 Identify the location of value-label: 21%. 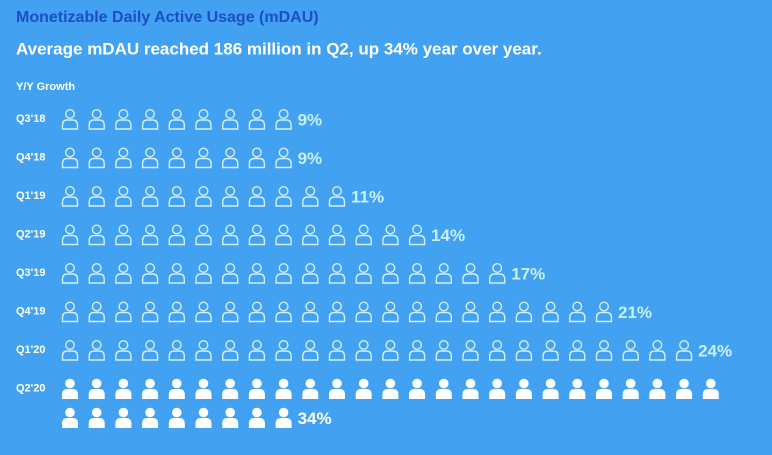
(635, 312).